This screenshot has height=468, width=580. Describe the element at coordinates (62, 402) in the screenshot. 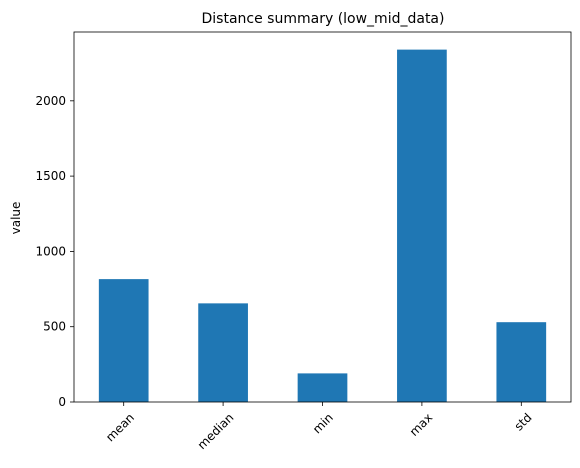

I see `y-tick-label-0: 0` at that location.